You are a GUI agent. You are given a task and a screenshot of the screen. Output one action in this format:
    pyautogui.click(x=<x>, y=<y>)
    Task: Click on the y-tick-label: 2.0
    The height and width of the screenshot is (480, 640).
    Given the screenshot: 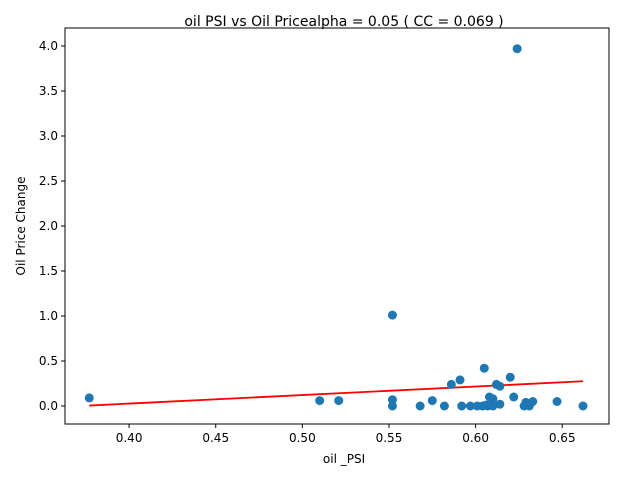 What is the action you would take?
    pyautogui.click(x=48, y=226)
    